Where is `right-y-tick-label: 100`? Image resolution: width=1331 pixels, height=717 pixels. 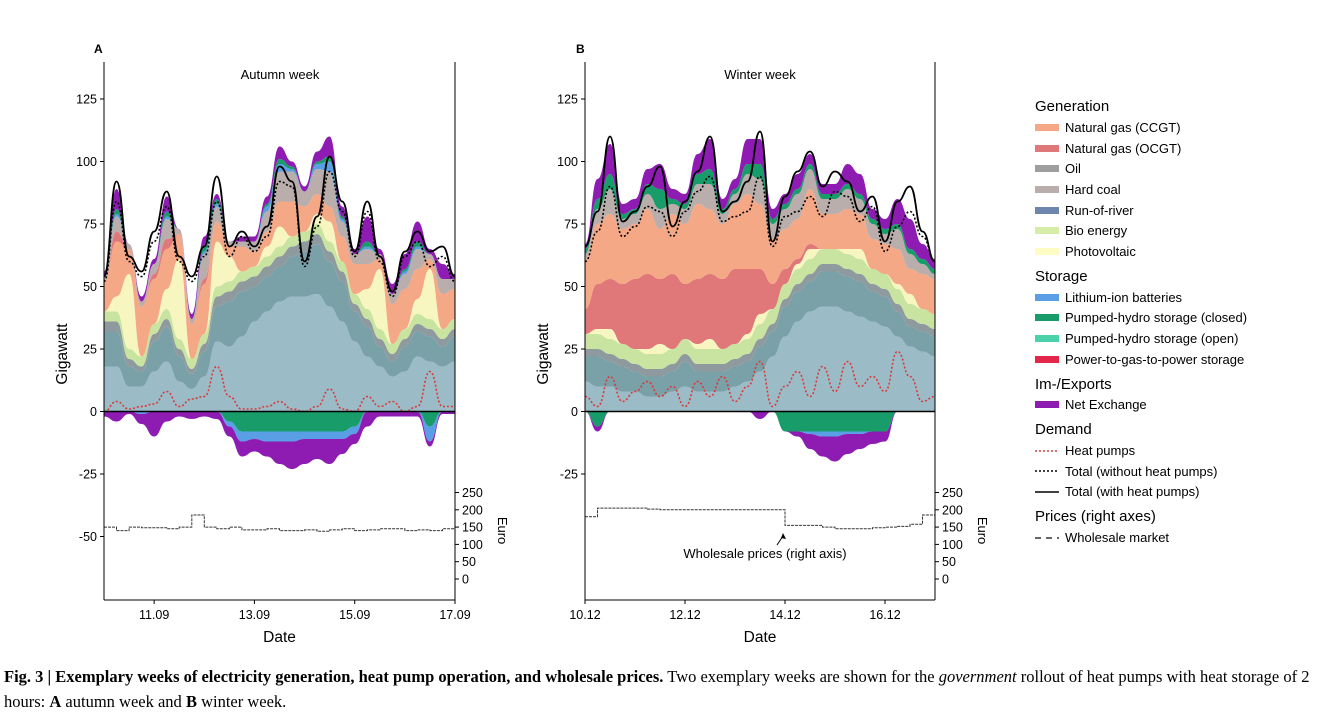
right-y-tick-label: 100 is located at coordinates (472, 545).